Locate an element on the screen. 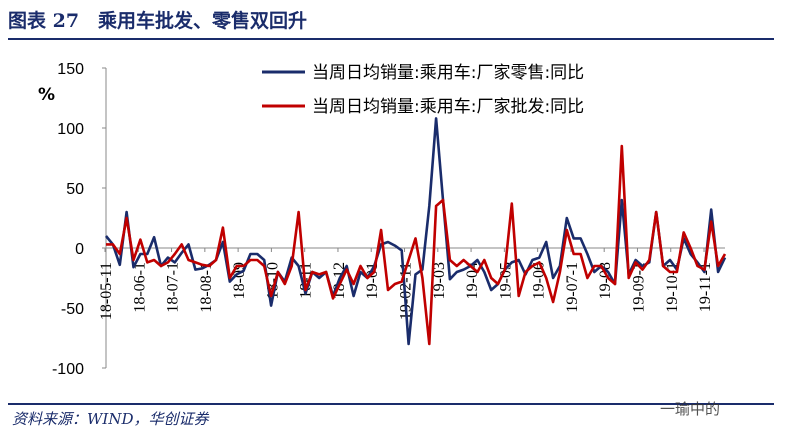  x-tick-label: 18-11 is located at coordinates (306, 280).